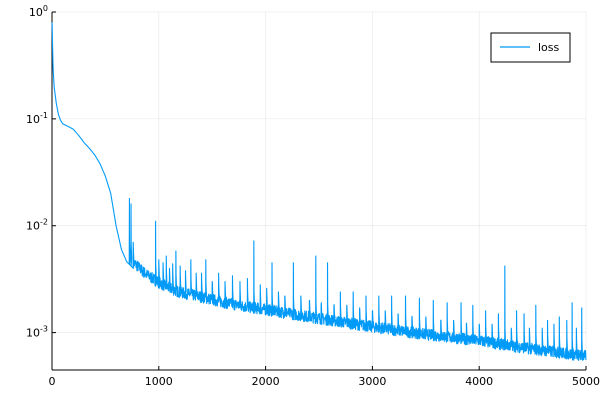  I want to click on x-tick-label: 4000, so click(479, 381).